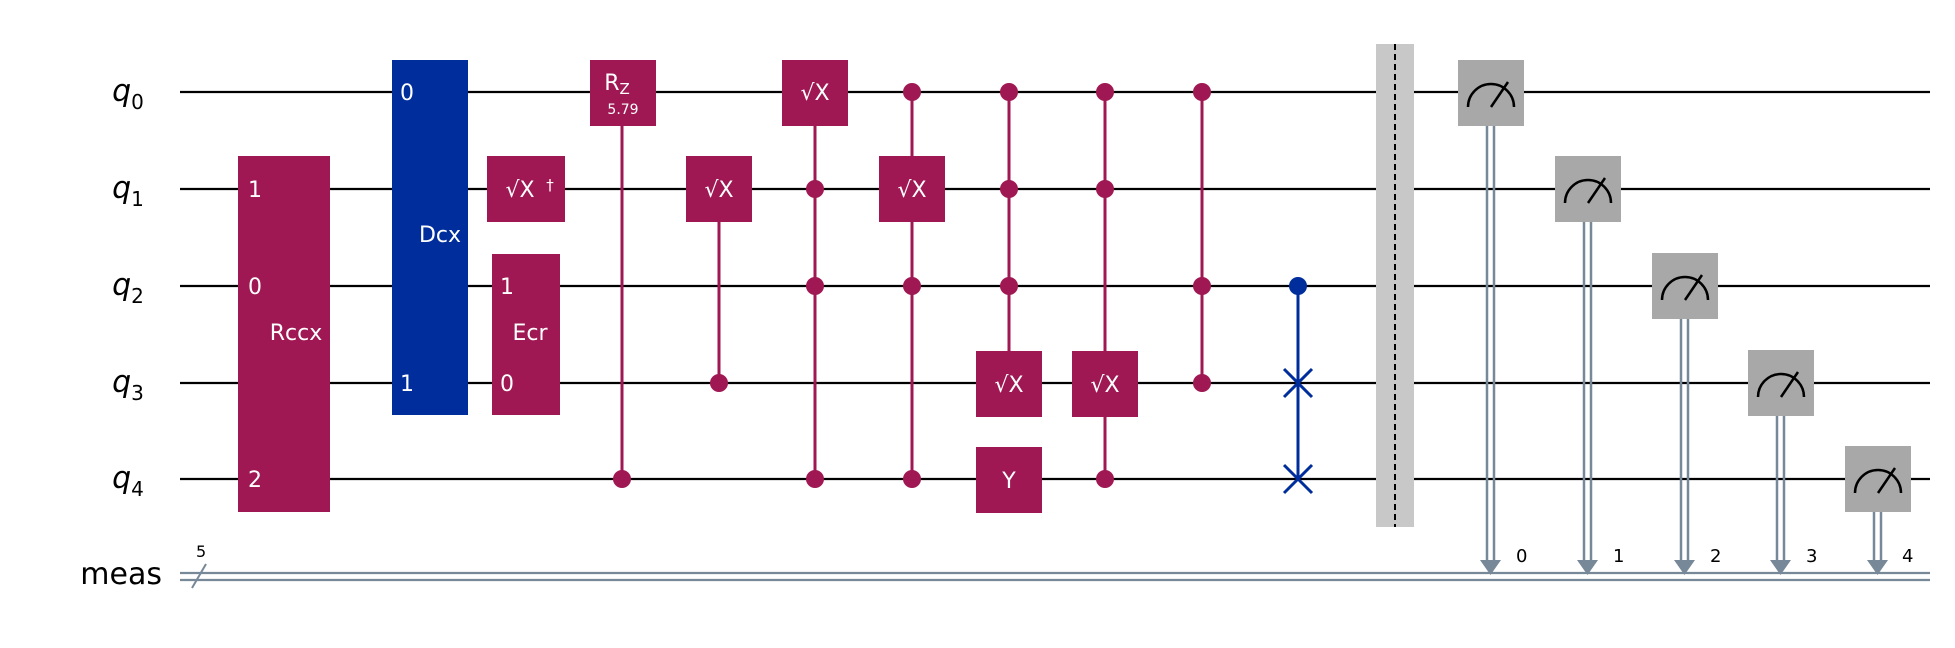  What do you see at coordinates (719, 274) in the screenshot?
I see `csx-gate-1: √X` at bounding box center [719, 274].